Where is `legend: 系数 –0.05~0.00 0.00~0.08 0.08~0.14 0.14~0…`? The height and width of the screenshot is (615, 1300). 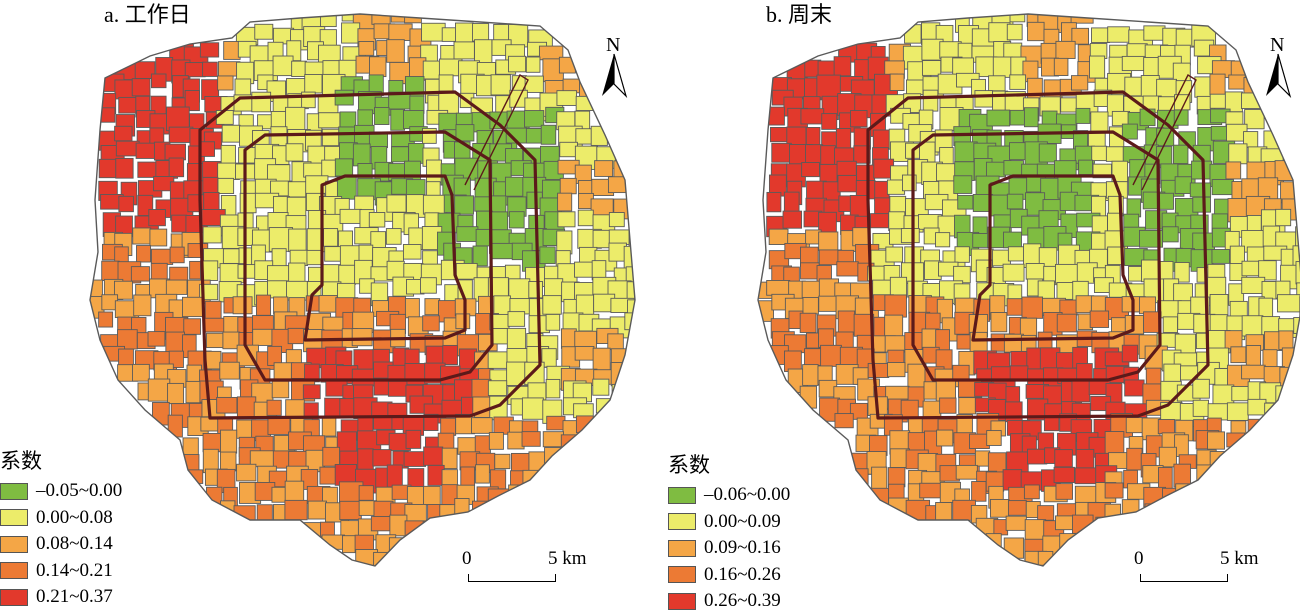 legend: 系数 –0.05~0.00 0.00~0.08 0.08~0.14 0.14~0… is located at coordinates (61, 529).